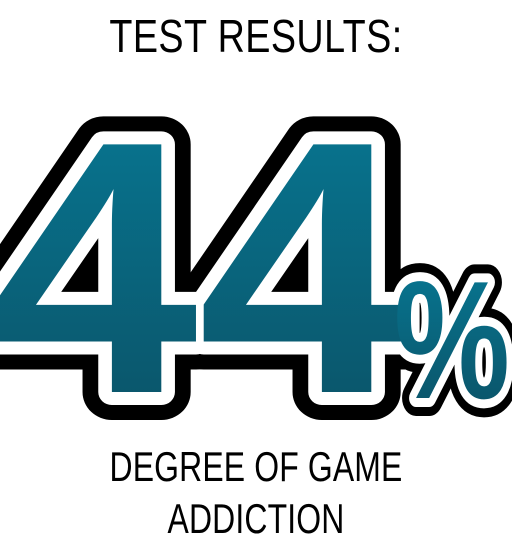  I want to click on percent-sign: %, so click(452, 340).